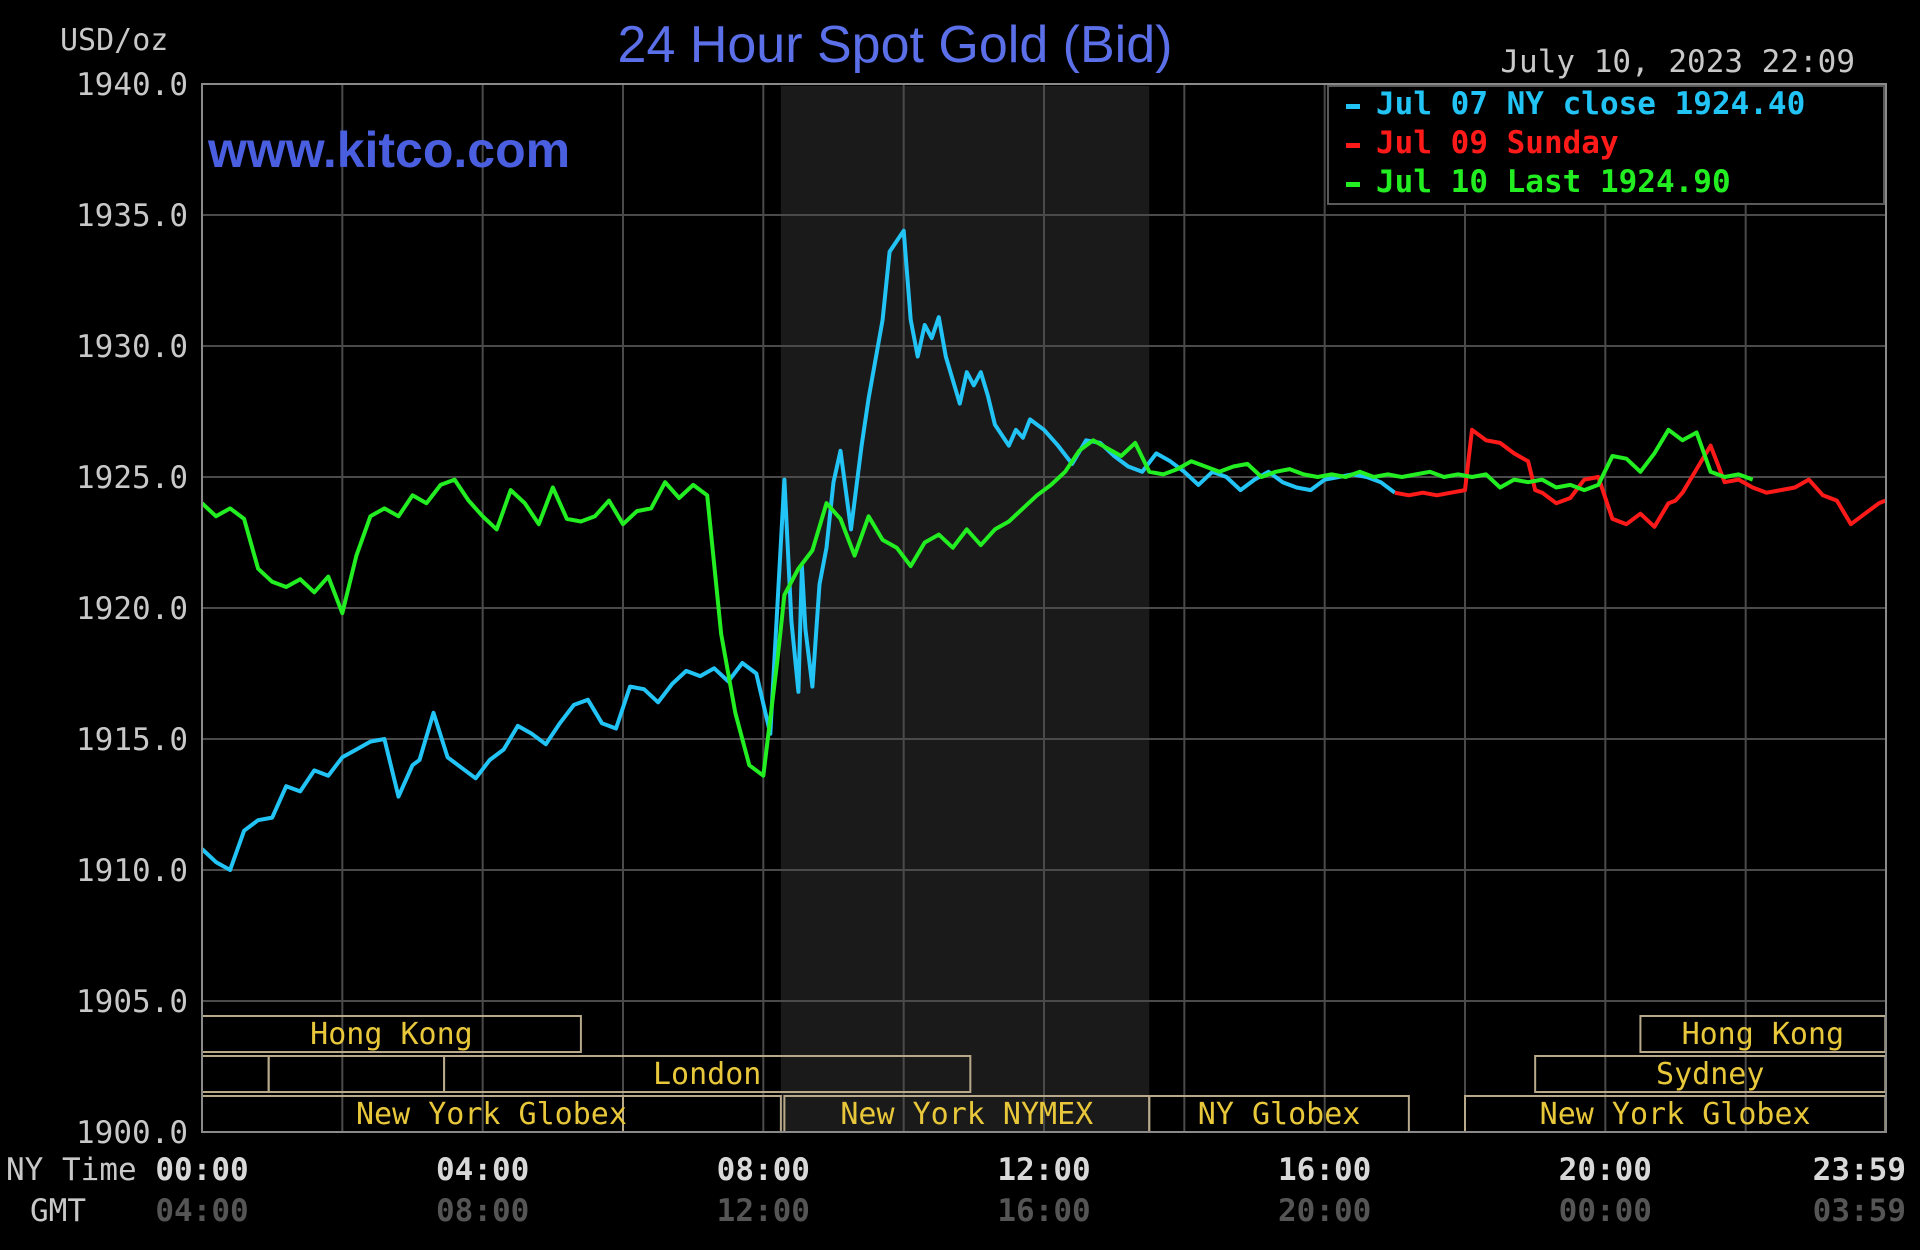  Describe the element at coordinates (201, 1170) in the screenshot. I see `x-tick-label-ny: 00:00` at that location.